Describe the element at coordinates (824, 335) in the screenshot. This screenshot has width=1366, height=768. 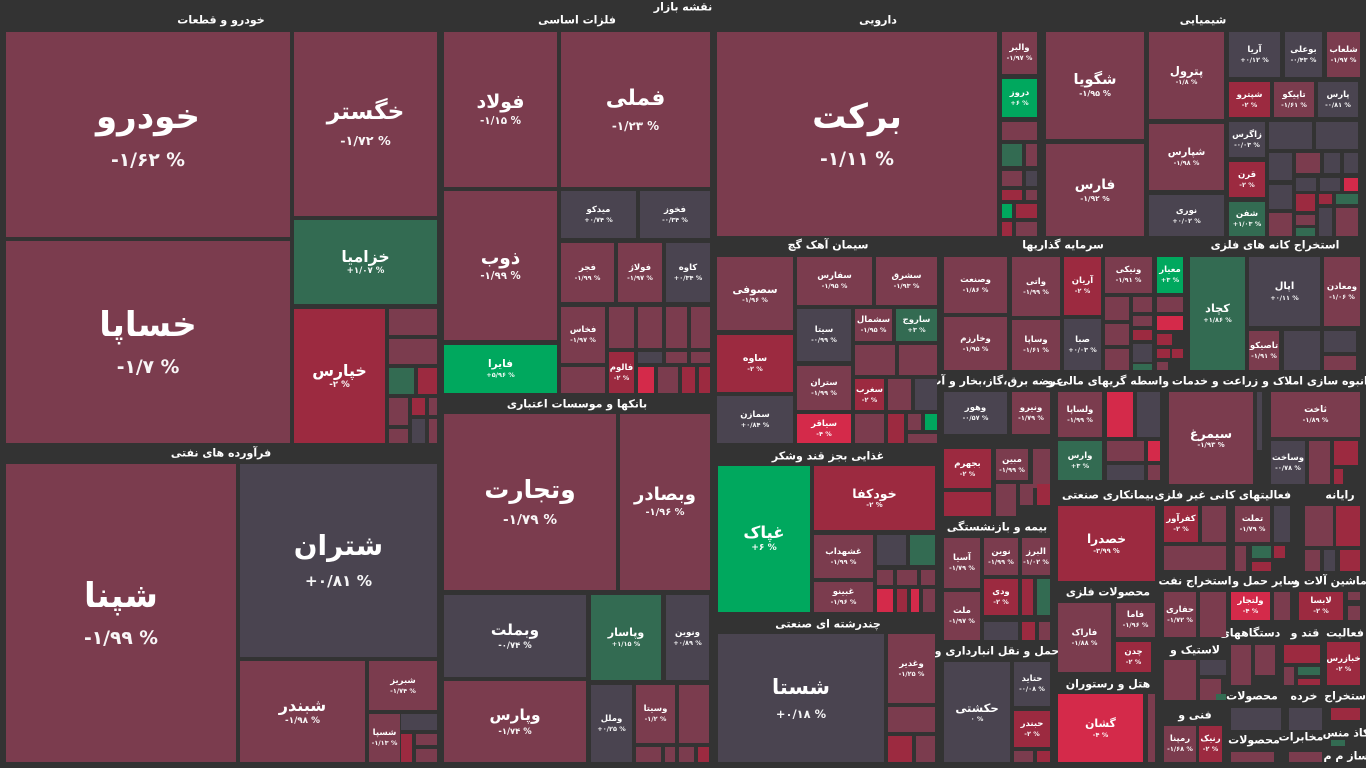
I see `treemap-tile: سیتا -۰/۹۹ %` at that location.